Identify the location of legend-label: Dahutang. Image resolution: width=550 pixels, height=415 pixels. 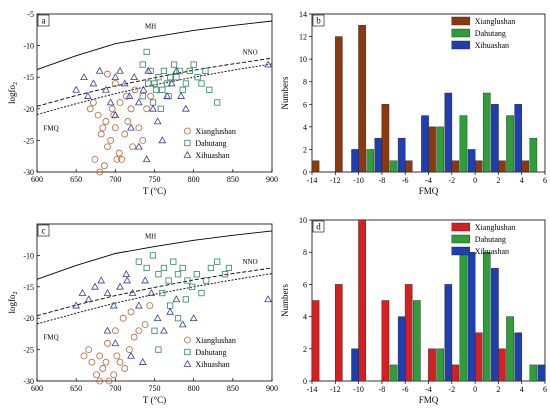
(490, 33).